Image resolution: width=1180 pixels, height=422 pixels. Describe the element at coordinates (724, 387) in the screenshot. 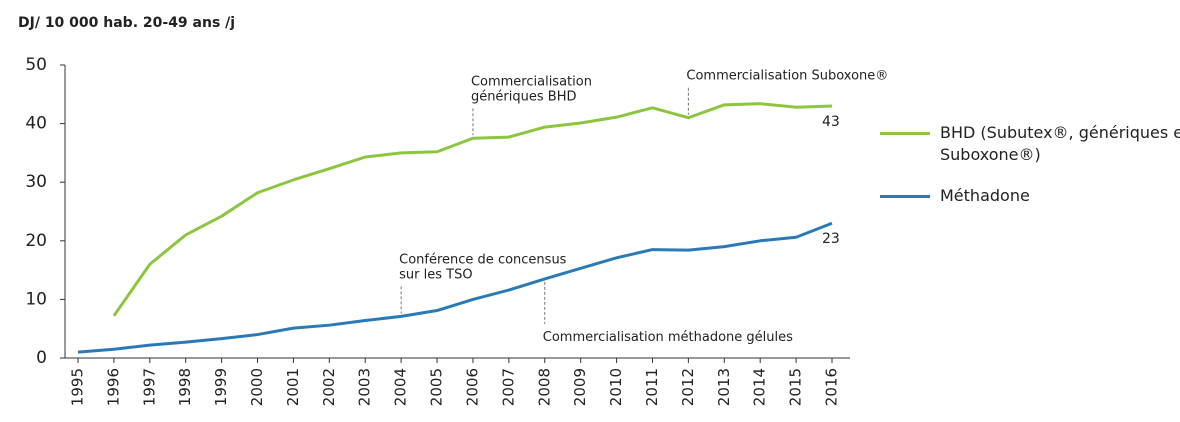

I see `x-tick-label: 2013` at that location.